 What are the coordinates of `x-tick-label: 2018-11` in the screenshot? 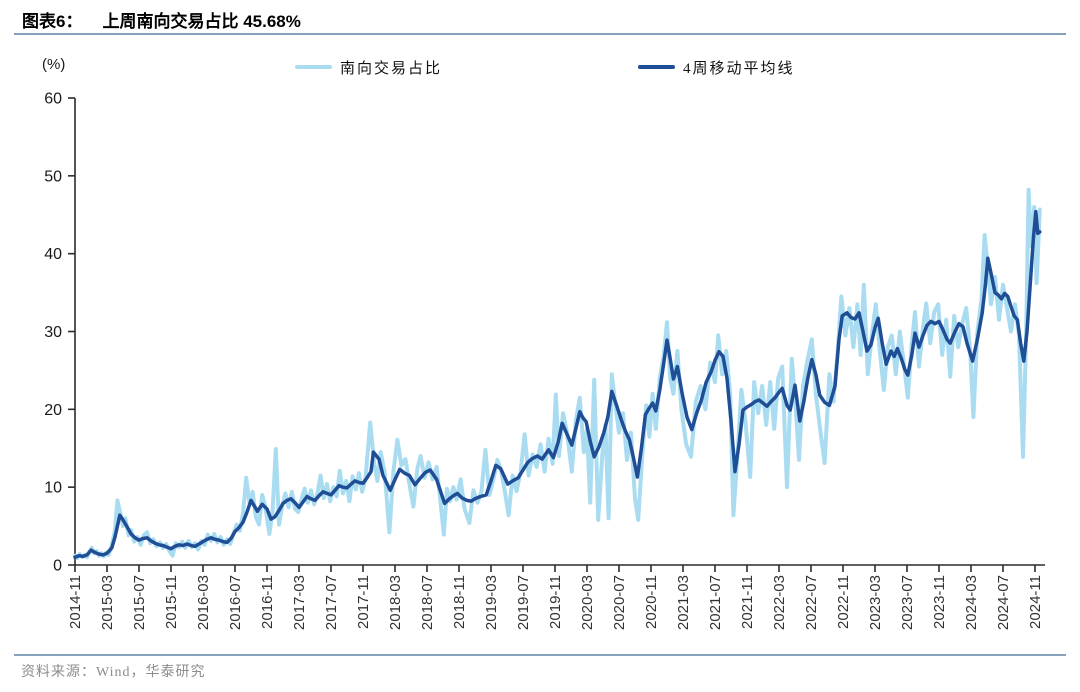 It's located at (459, 602).